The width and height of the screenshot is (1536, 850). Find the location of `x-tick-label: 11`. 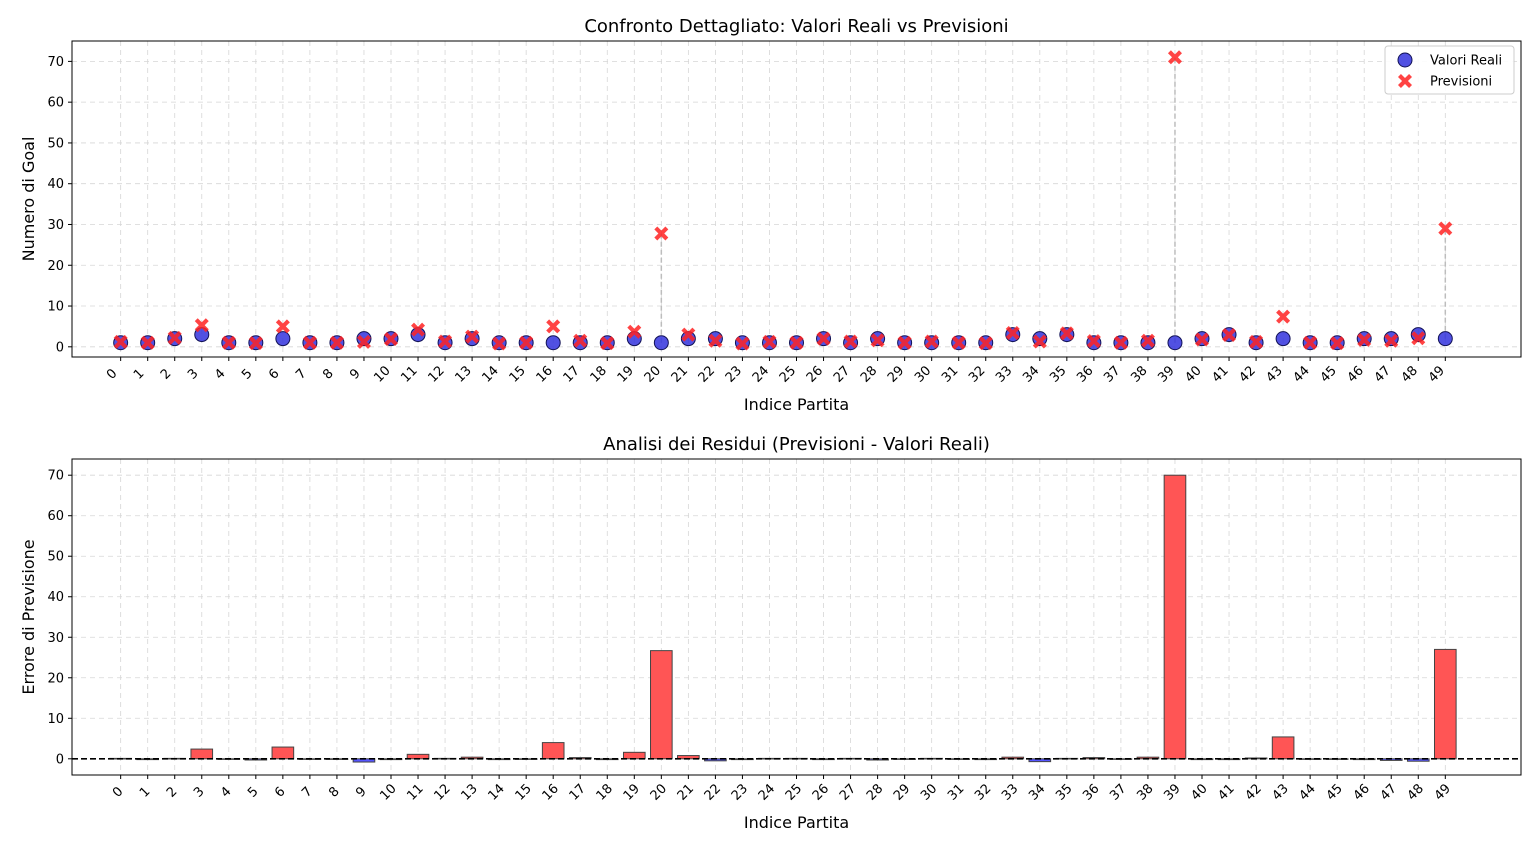

x-tick-label: 11 is located at coordinates (415, 792).